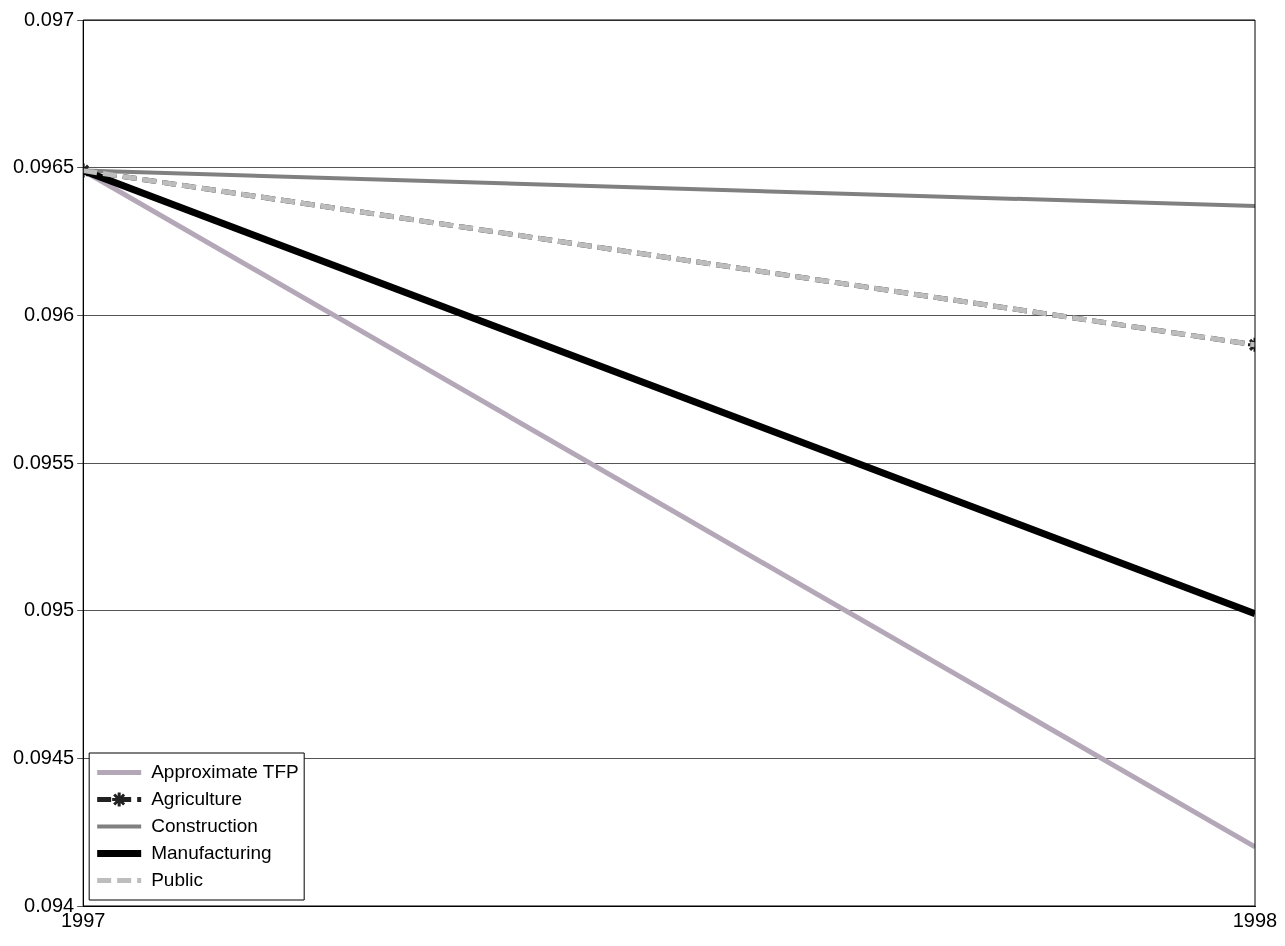 This screenshot has height=946, width=1285. Describe the element at coordinates (44, 461) in the screenshot. I see `y-tick-label: 0.0955` at that location.